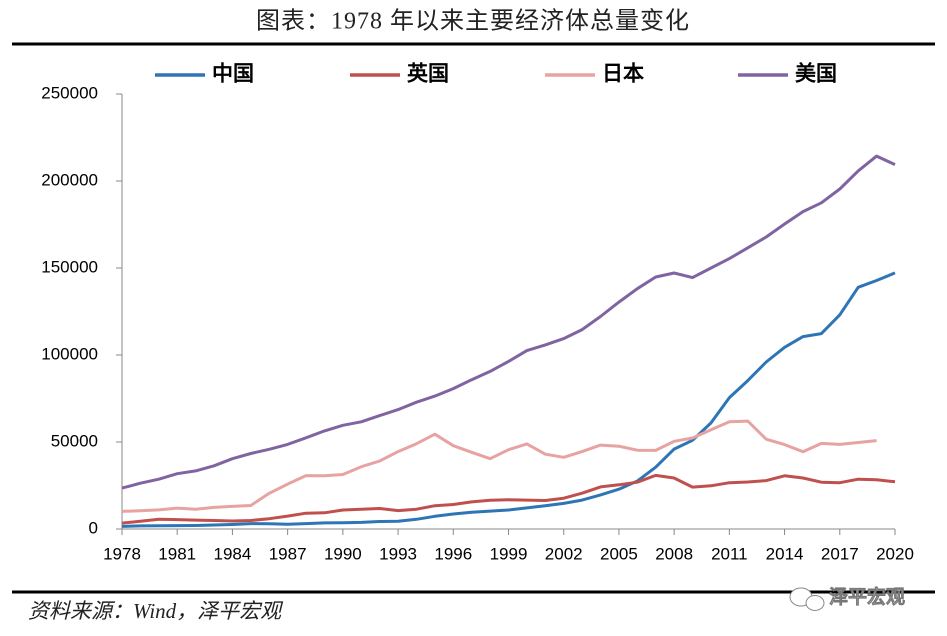  I want to click on x-tick-label: 1981, so click(177, 553).